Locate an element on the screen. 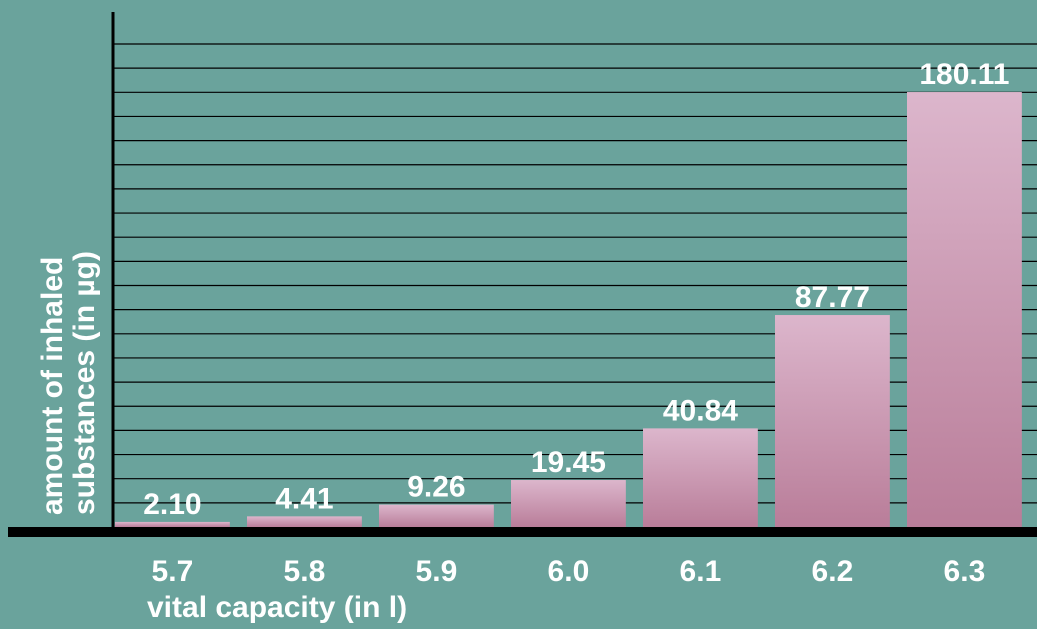  bar-6.2 is located at coordinates (832, 421).